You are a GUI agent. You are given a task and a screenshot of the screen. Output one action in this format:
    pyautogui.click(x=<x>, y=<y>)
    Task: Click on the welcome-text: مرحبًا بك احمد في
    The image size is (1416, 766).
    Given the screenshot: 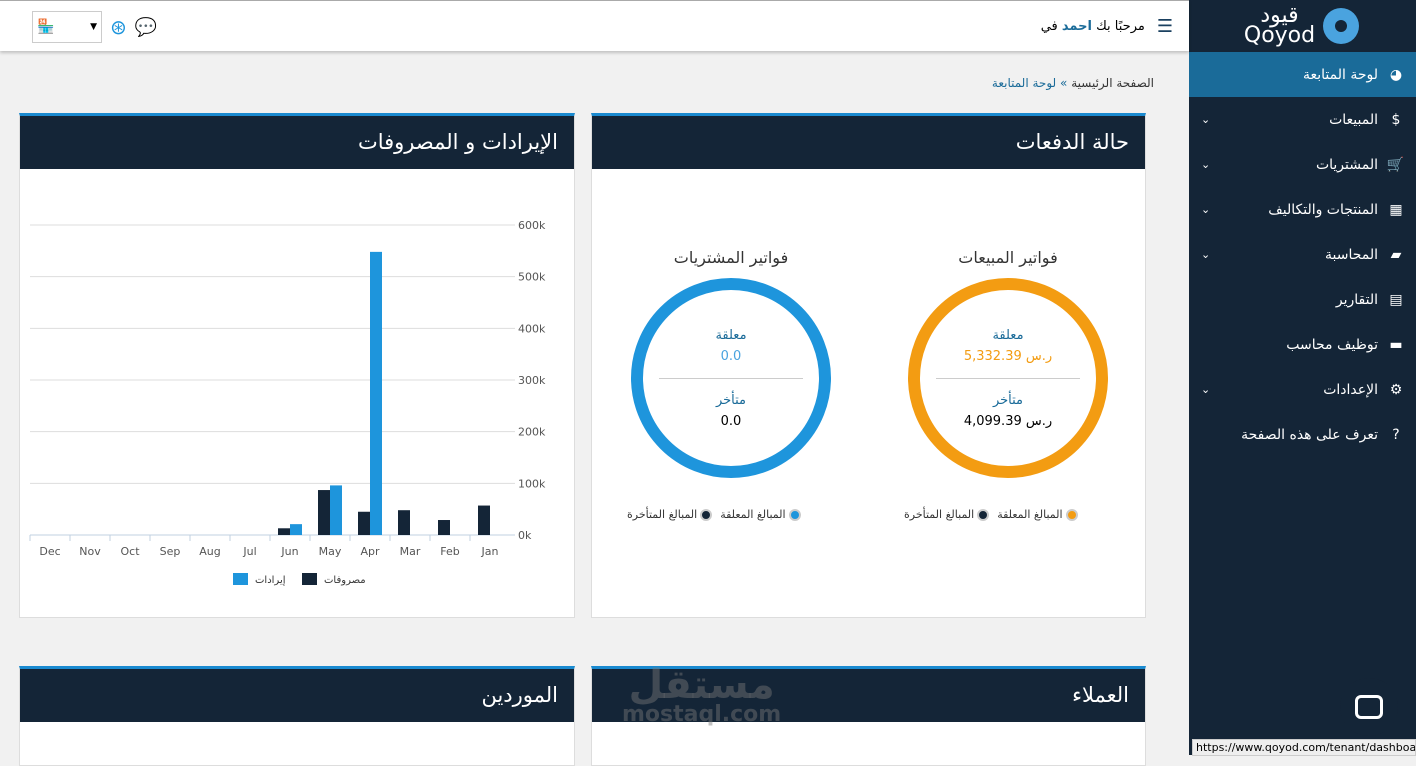 What is the action you would take?
    pyautogui.click(x=1092, y=26)
    